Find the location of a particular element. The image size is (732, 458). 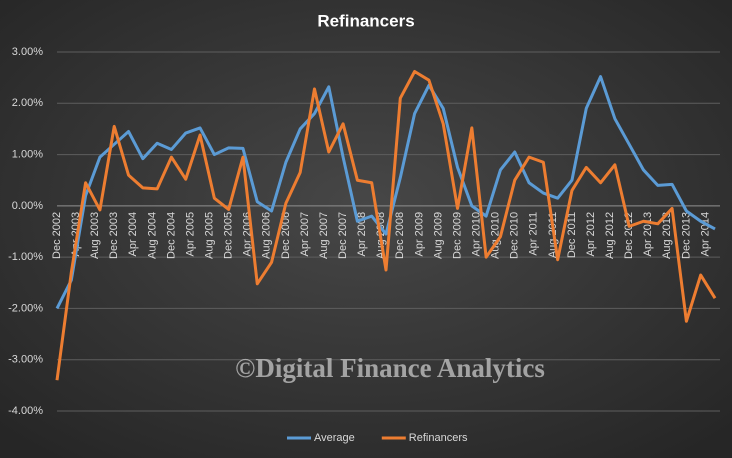

x-tick-label: Apr 2013 is located at coordinates (648, 234).